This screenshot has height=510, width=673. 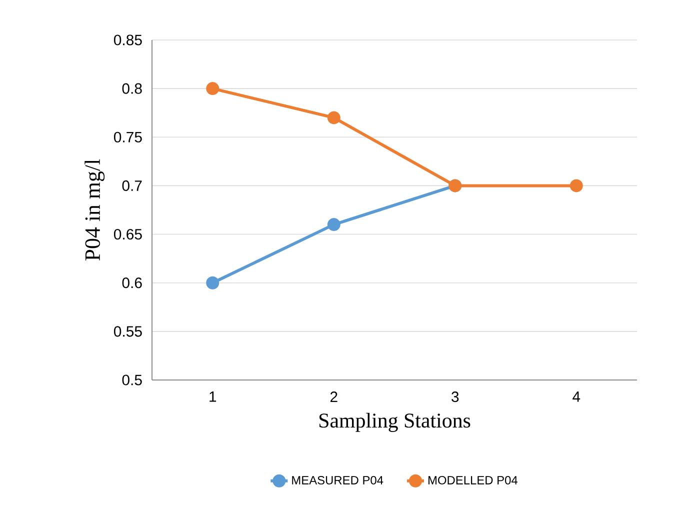 What do you see at coordinates (338, 480) in the screenshot?
I see `legend-label: MEASURED P04` at bounding box center [338, 480].